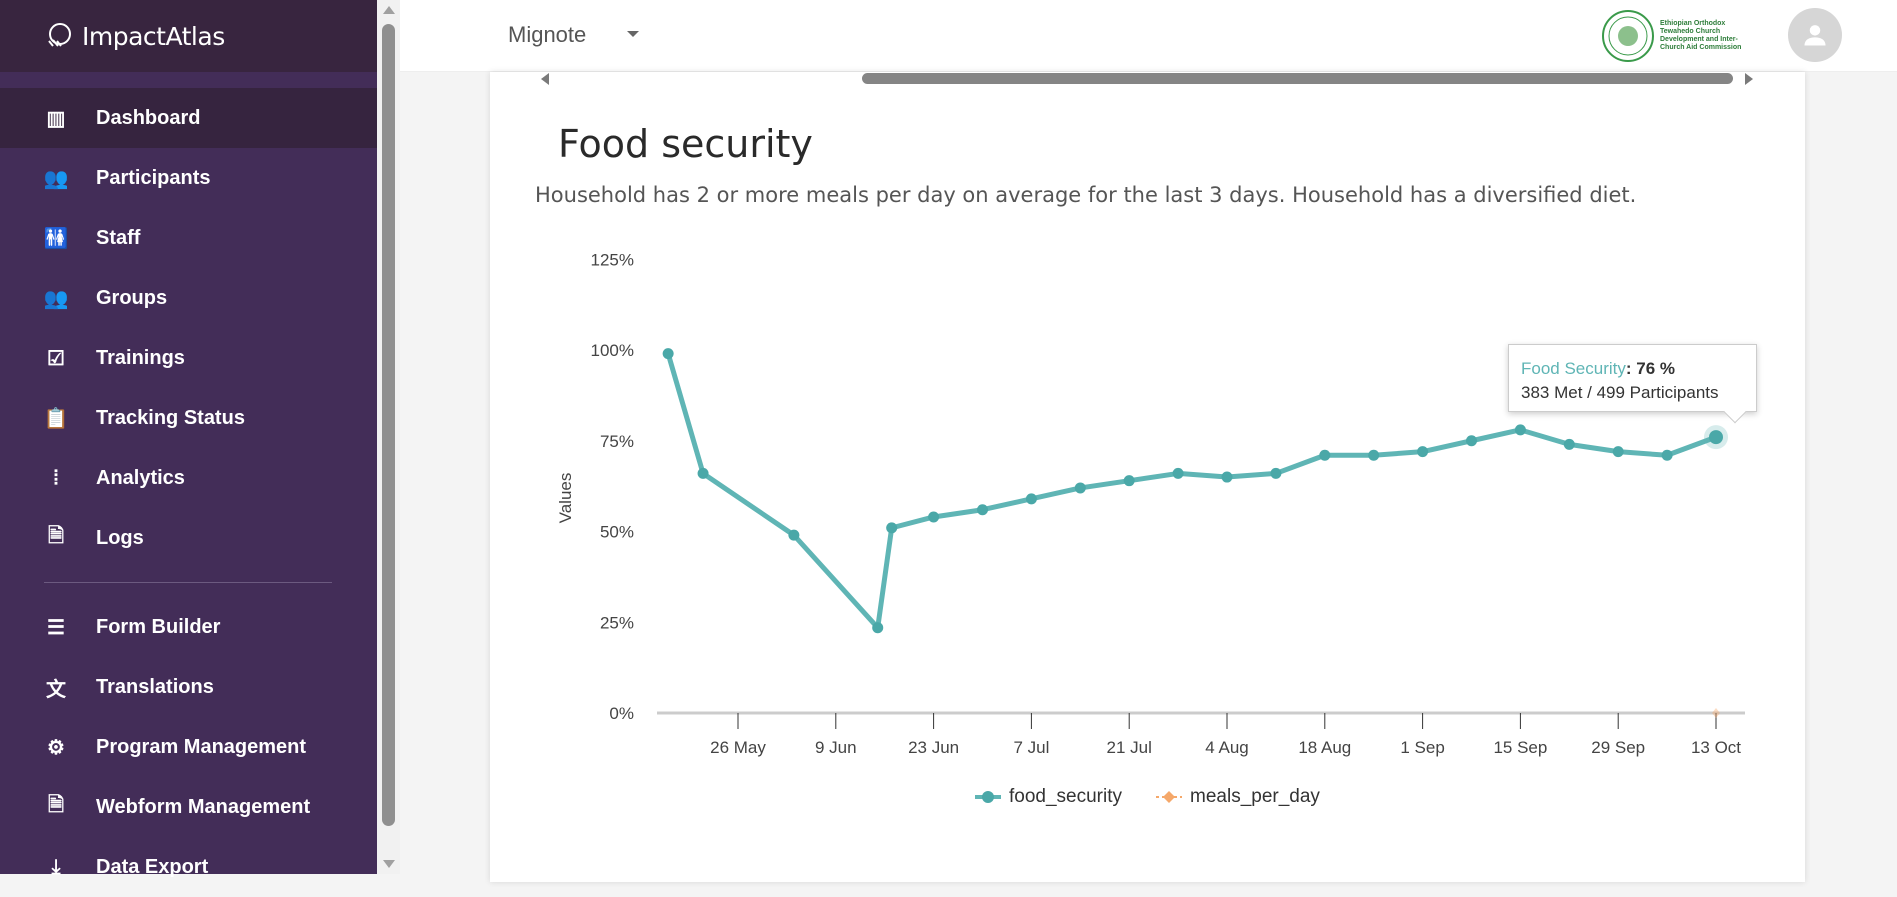 The width and height of the screenshot is (1897, 897). Describe the element at coordinates (1147, 79) in the screenshot. I see `horizontal-scrollbar` at that location.